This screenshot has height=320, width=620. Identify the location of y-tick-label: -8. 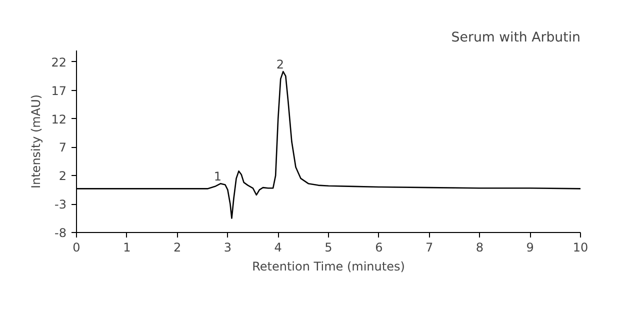
(60, 233).